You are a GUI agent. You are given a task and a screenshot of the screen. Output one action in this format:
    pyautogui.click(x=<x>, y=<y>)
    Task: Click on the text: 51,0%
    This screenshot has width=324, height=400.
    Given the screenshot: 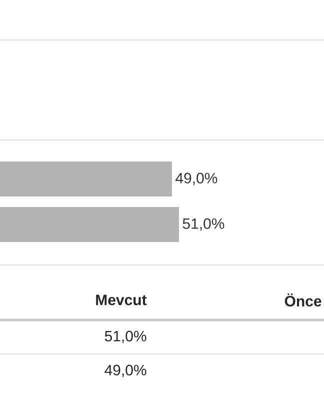 What is the action you would take?
    pyautogui.click(x=125, y=337)
    